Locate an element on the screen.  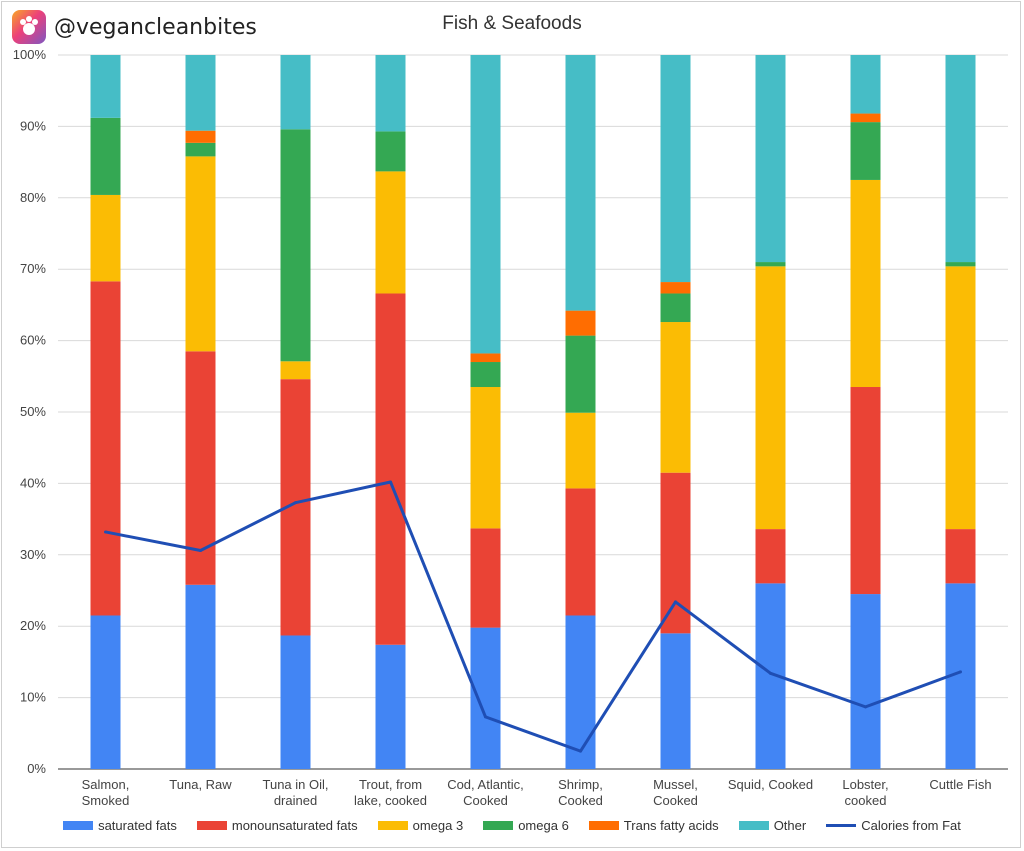
x-tick-label: Lobster, cooked is located at coordinates (865, 792).